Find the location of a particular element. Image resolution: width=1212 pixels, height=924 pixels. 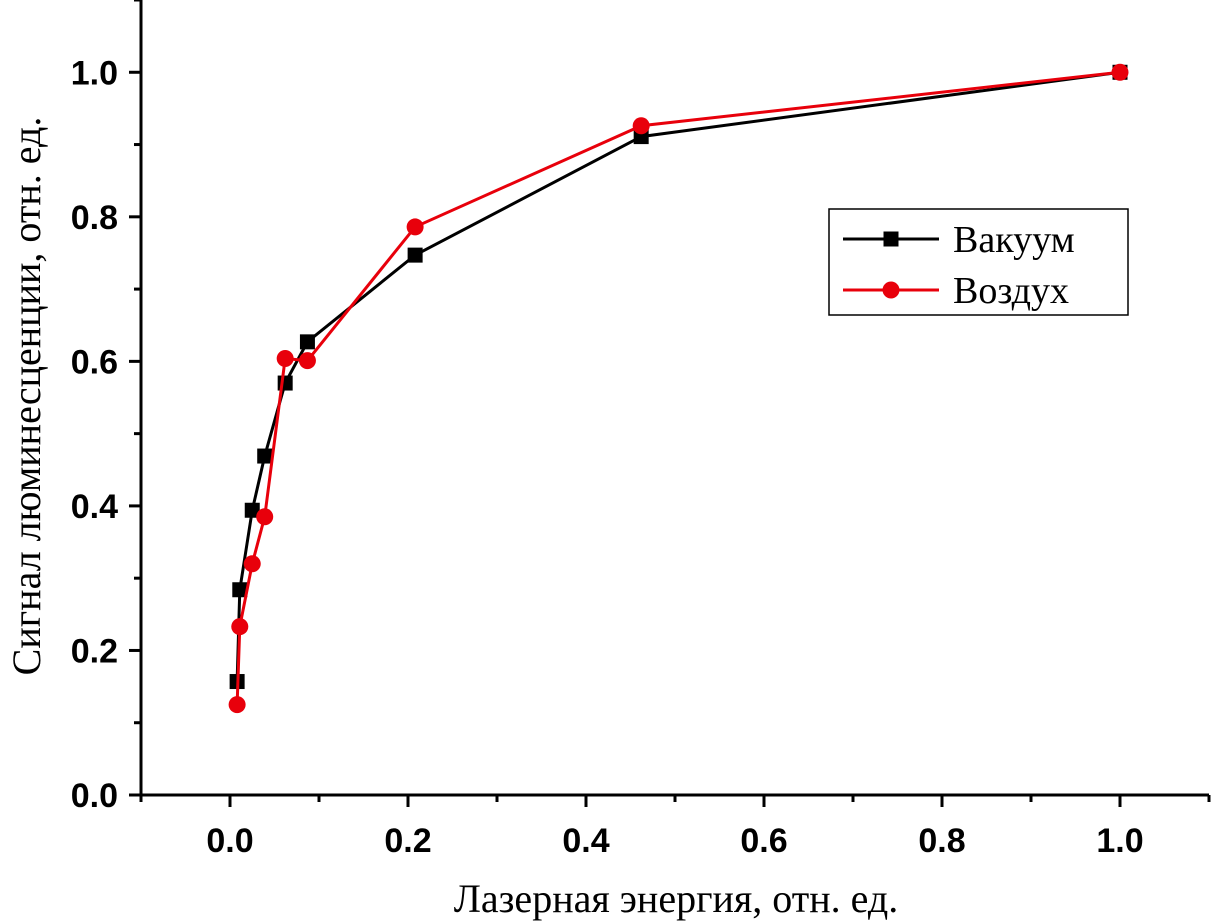

x-tick-label: 0.8 is located at coordinates (941, 841).